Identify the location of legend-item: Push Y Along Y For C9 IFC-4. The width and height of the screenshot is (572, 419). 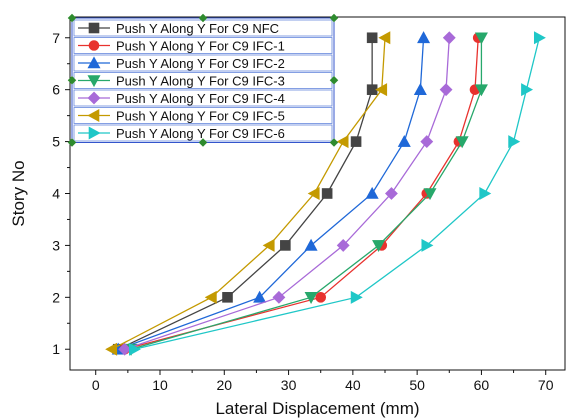
(203, 98).